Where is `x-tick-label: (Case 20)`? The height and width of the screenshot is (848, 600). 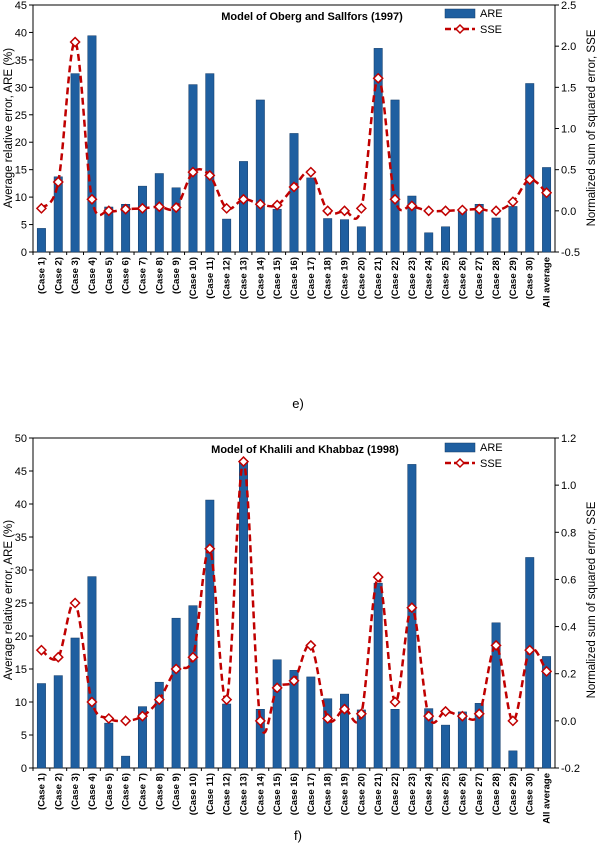
x-tick-label: (Case 20) is located at coordinates (361, 278).